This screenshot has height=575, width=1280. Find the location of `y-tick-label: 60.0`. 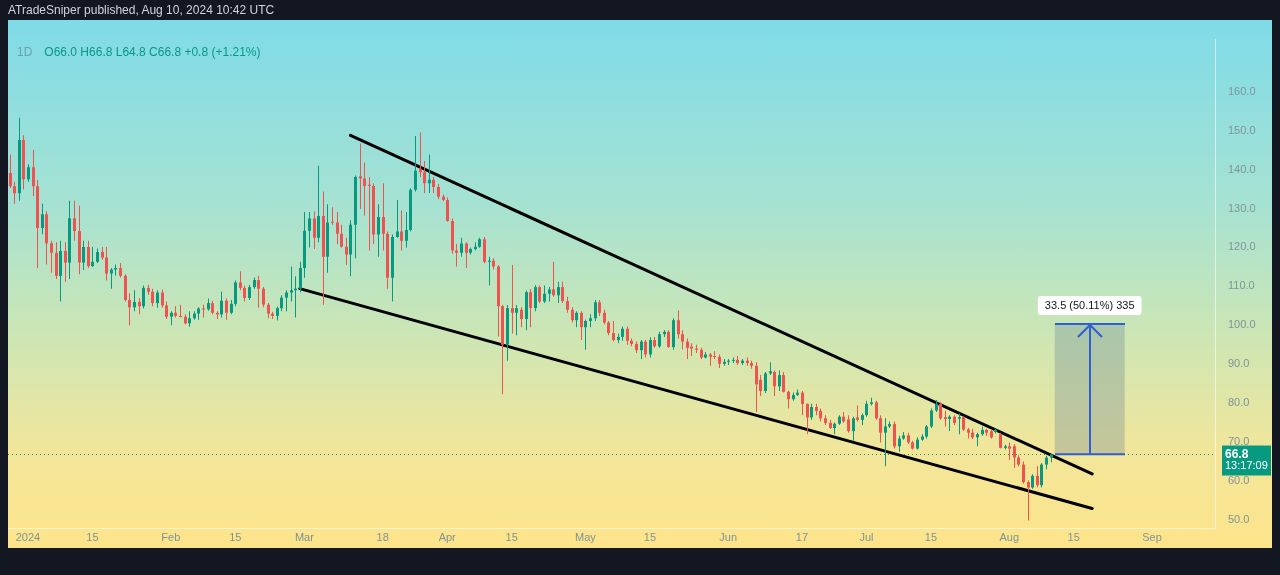

y-tick-label: 60.0 is located at coordinates (1239, 479).